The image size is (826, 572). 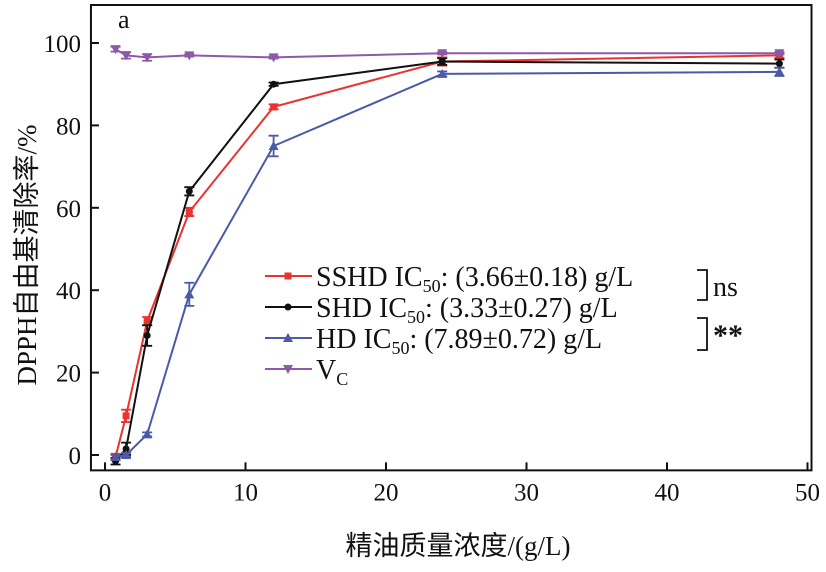 What do you see at coordinates (467, 310) in the screenshot?
I see `legend-label: SHD IC50: (3.33±0.27) g/L` at bounding box center [467, 310].